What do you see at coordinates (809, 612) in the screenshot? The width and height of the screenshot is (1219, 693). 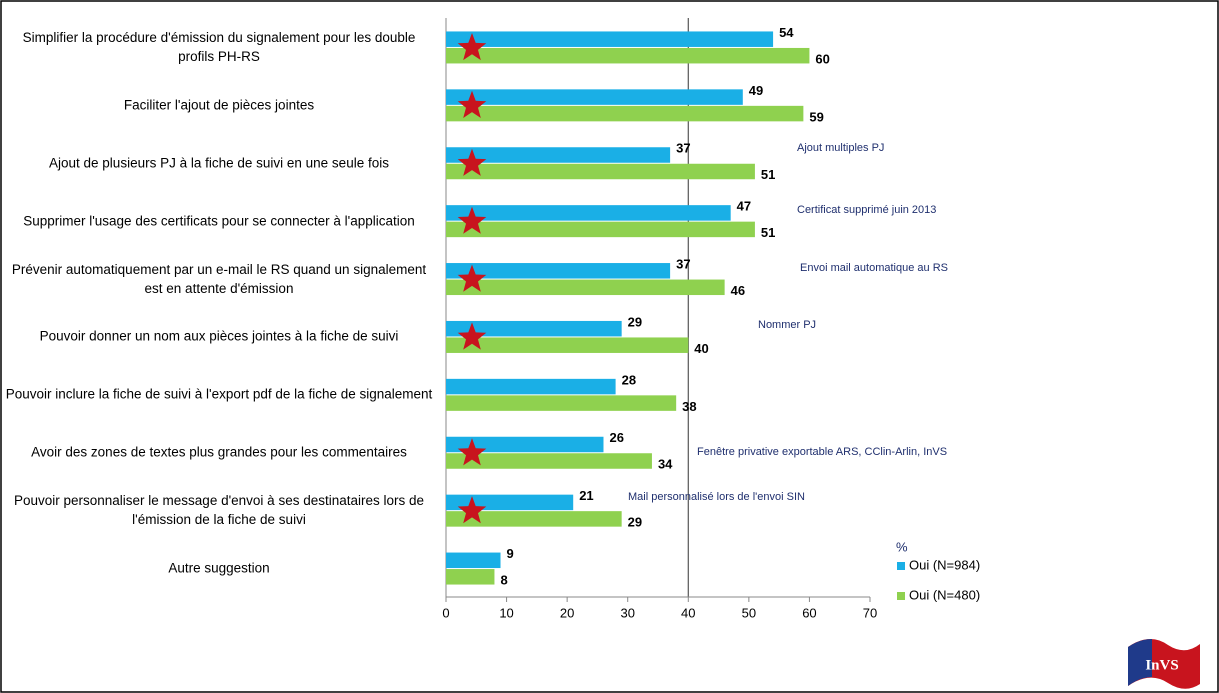 I see `x-tick-label: 60` at bounding box center [809, 612].